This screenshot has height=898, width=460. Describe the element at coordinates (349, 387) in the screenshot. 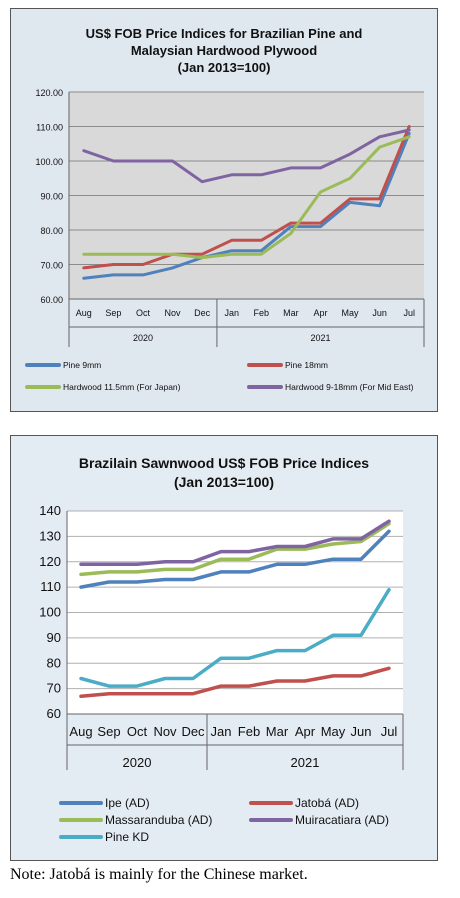

I see `legend-label: Hardwood 9-18mm (For Mid East)` at that location.